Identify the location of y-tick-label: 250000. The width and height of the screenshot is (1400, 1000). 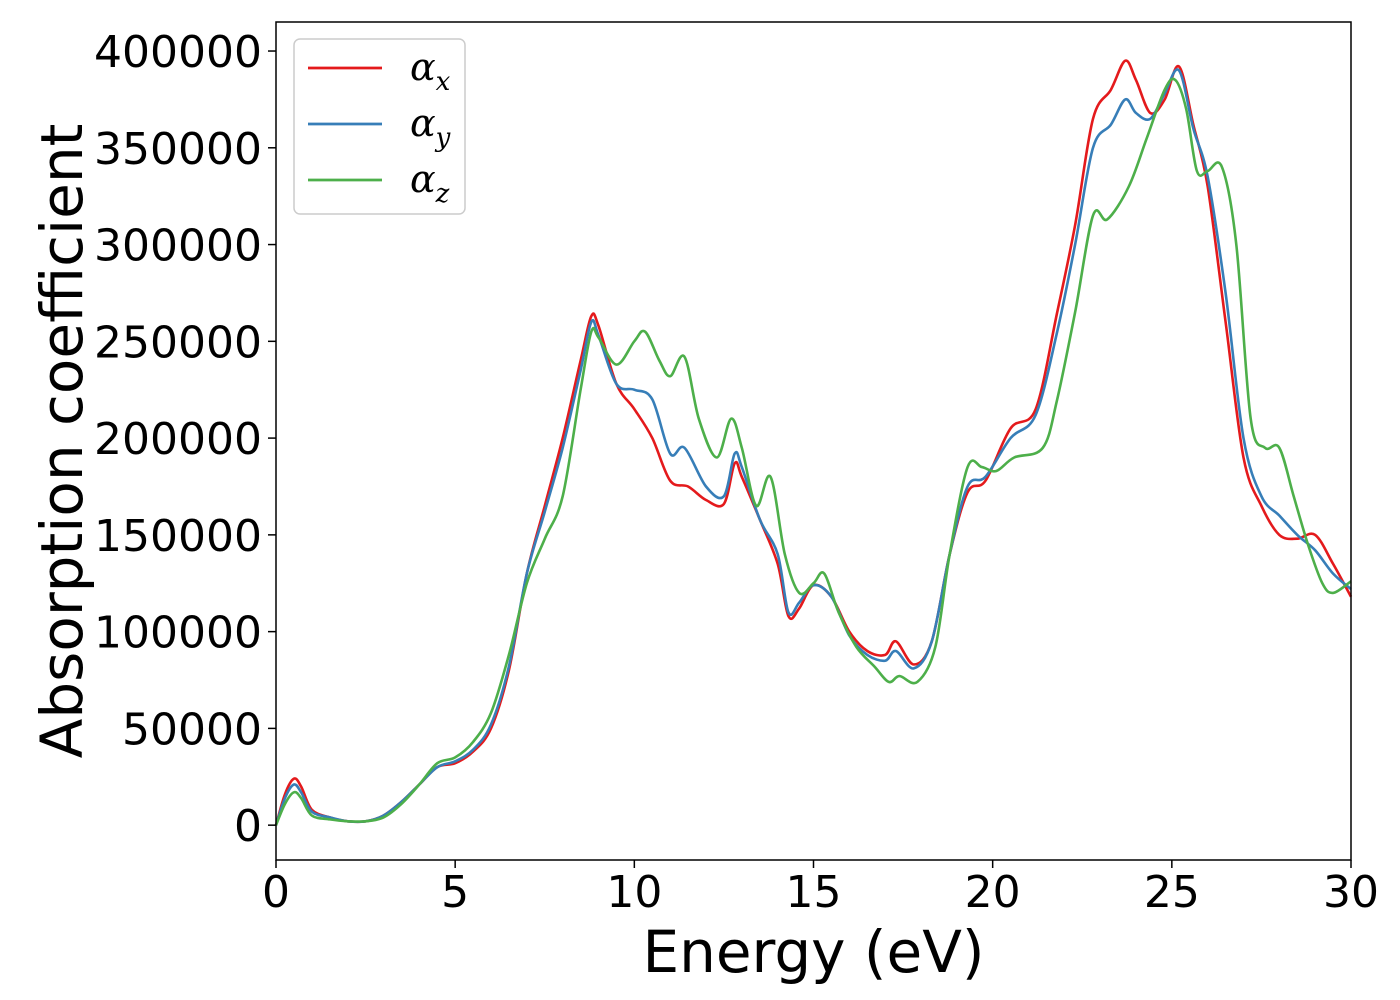
(178, 342).